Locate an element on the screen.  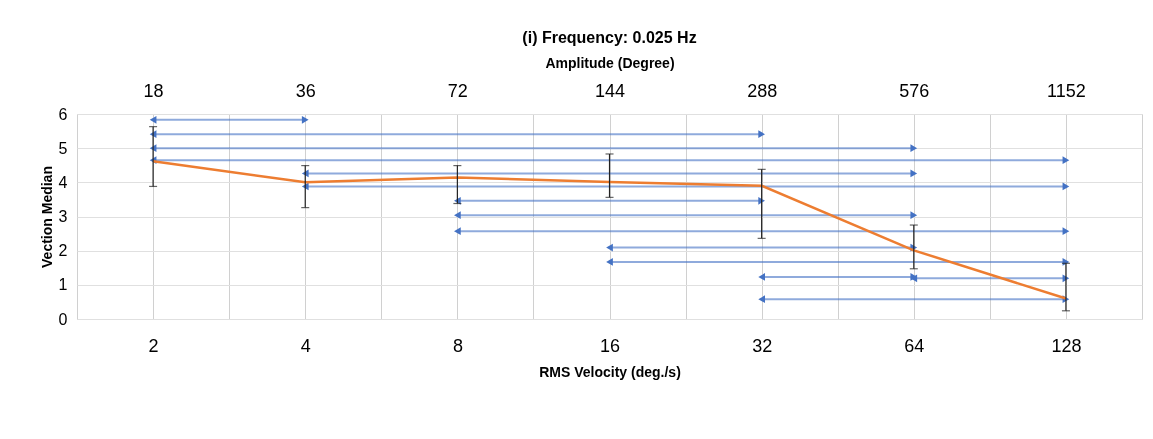
y-tick-label: 6 is located at coordinates (63, 114).